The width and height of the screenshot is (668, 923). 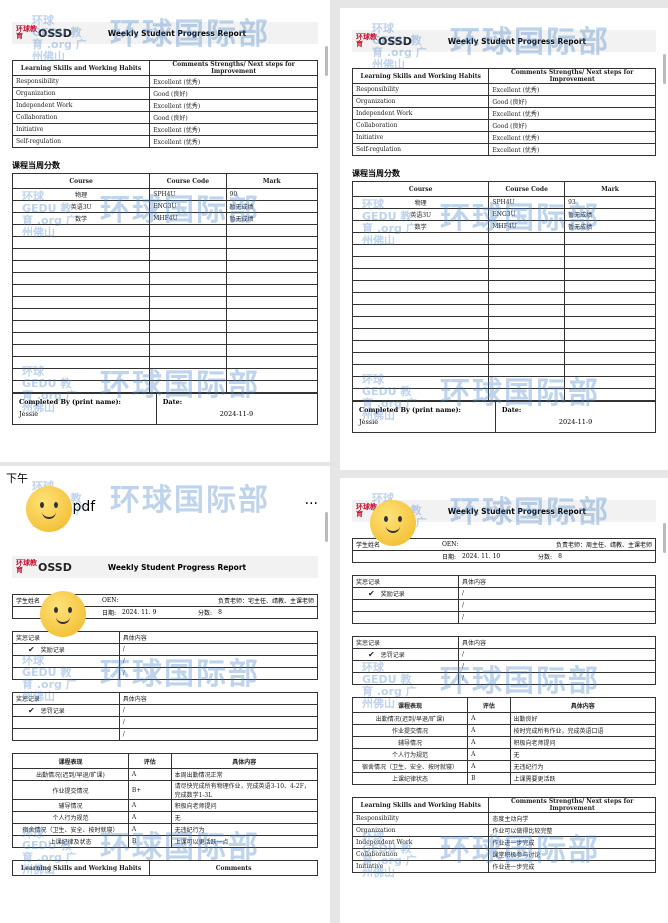 What do you see at coordinates (420, 866) in the screenshot?
I see `cell: Initiative` at bounding box center [420, 866].